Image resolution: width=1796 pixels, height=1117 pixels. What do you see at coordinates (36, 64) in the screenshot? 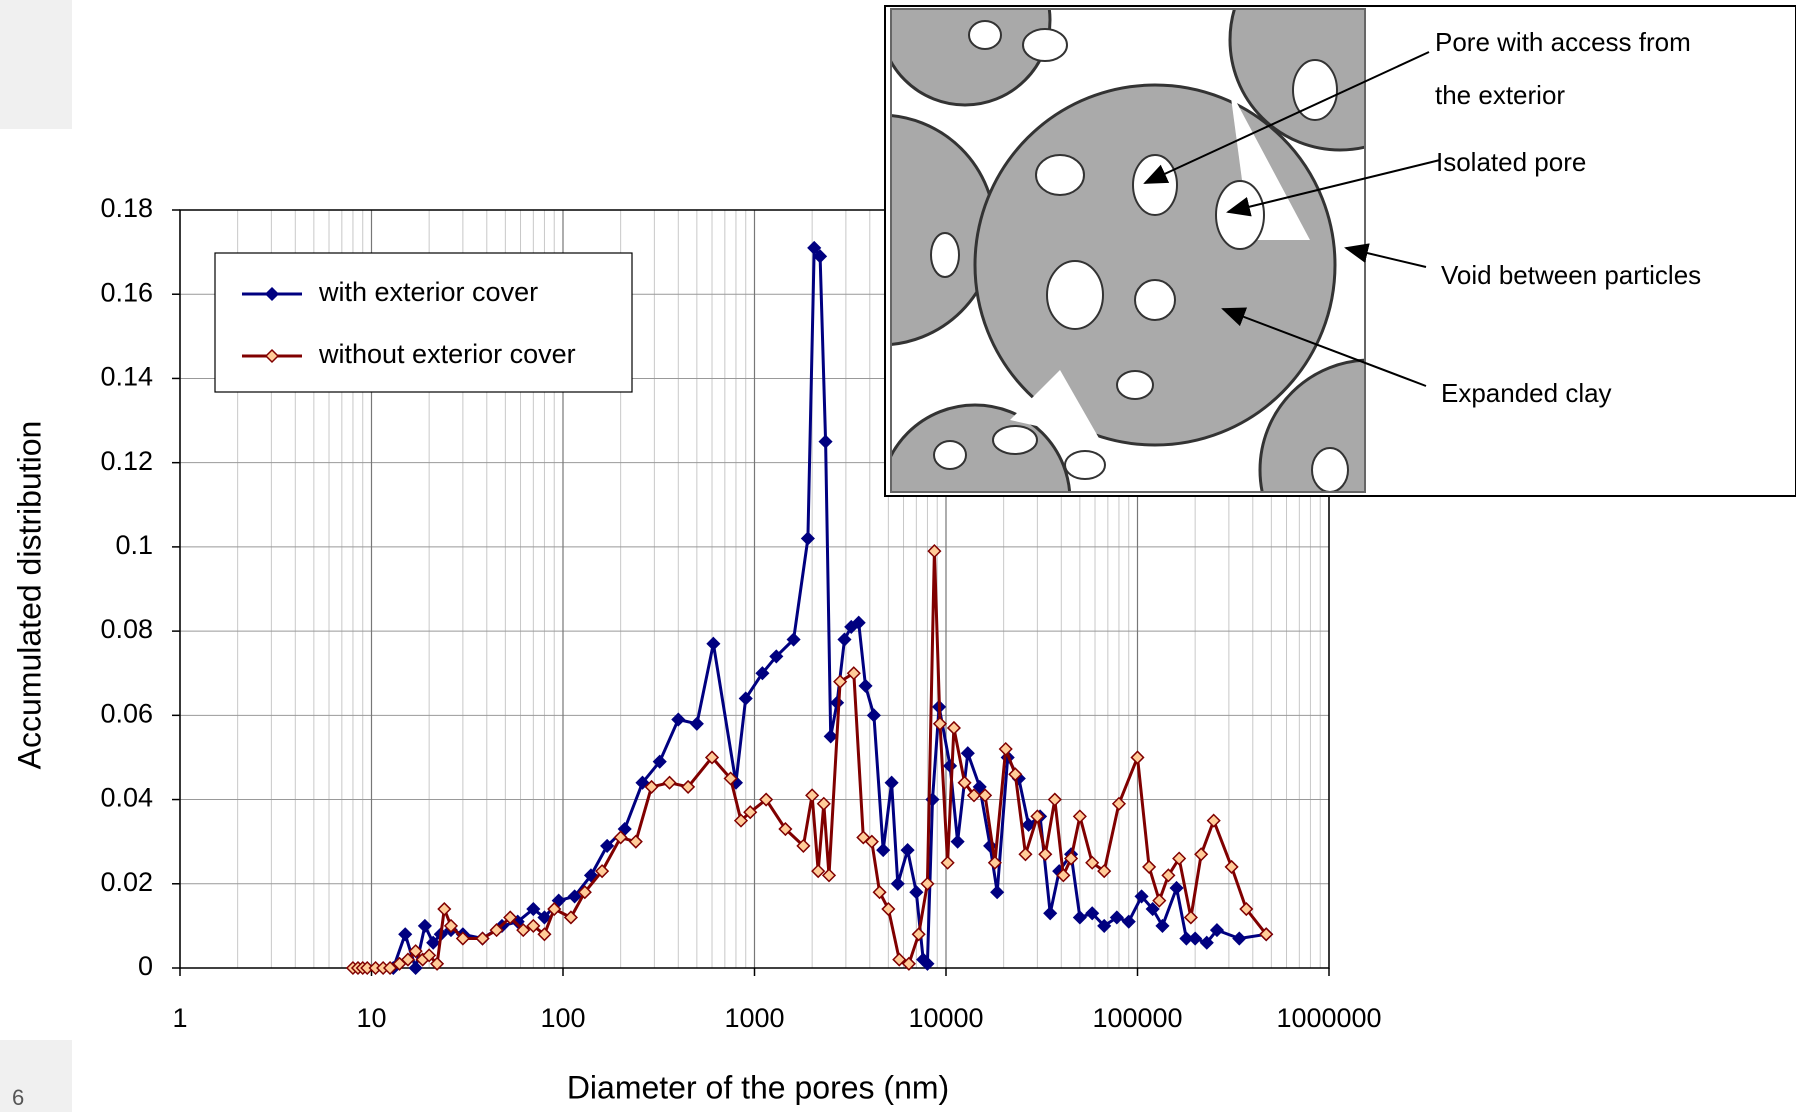
I see `corner-decoration` at bounding box center [36, 64].